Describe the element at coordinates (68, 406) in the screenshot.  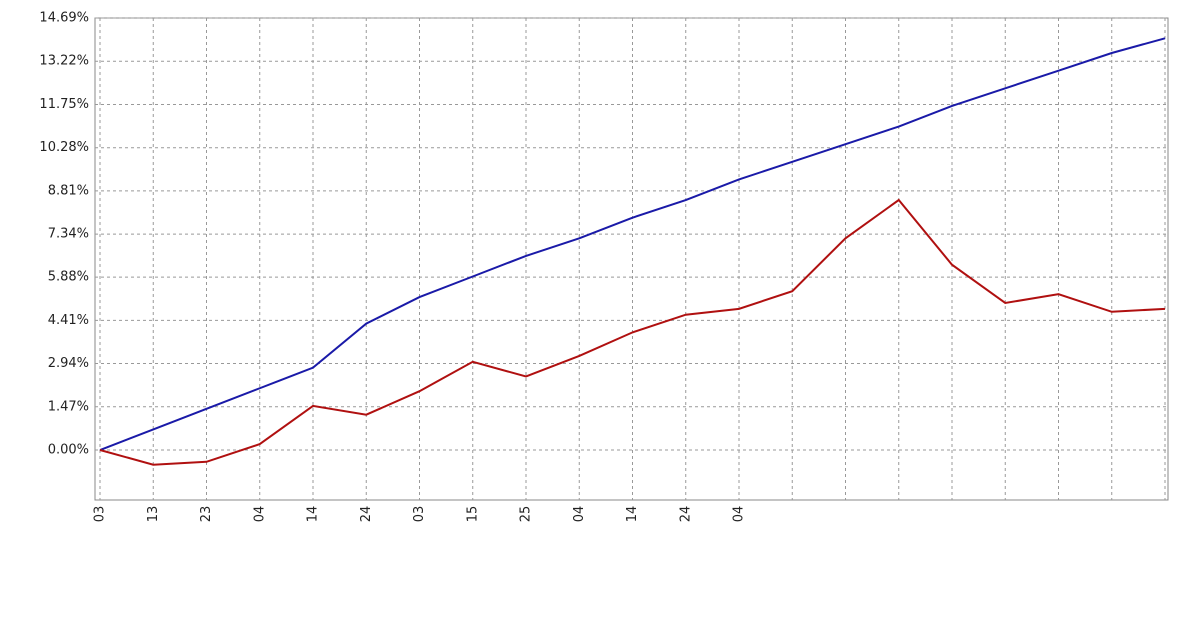
I see `y-tick-label: 1.47%` at that location.